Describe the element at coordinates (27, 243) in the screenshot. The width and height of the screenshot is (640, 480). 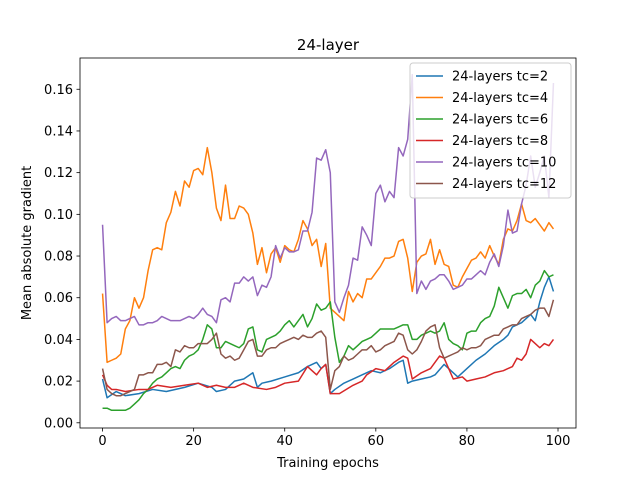
I see `y-axis-label: Mean absolute gradient` at that location.